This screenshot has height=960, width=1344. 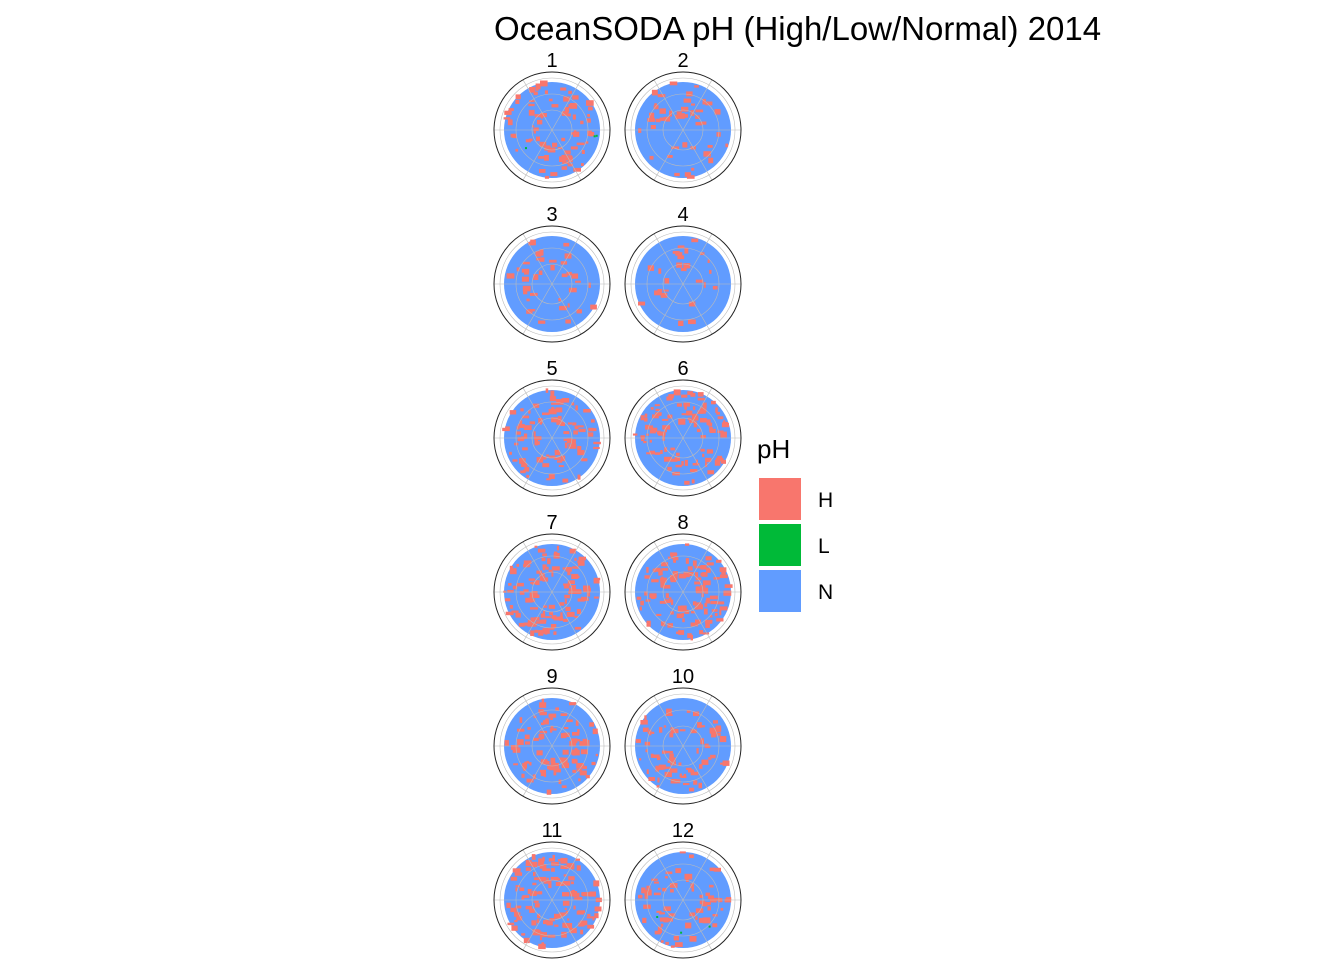 I want to click on facet-label: 9, so click(x=551, y=677).